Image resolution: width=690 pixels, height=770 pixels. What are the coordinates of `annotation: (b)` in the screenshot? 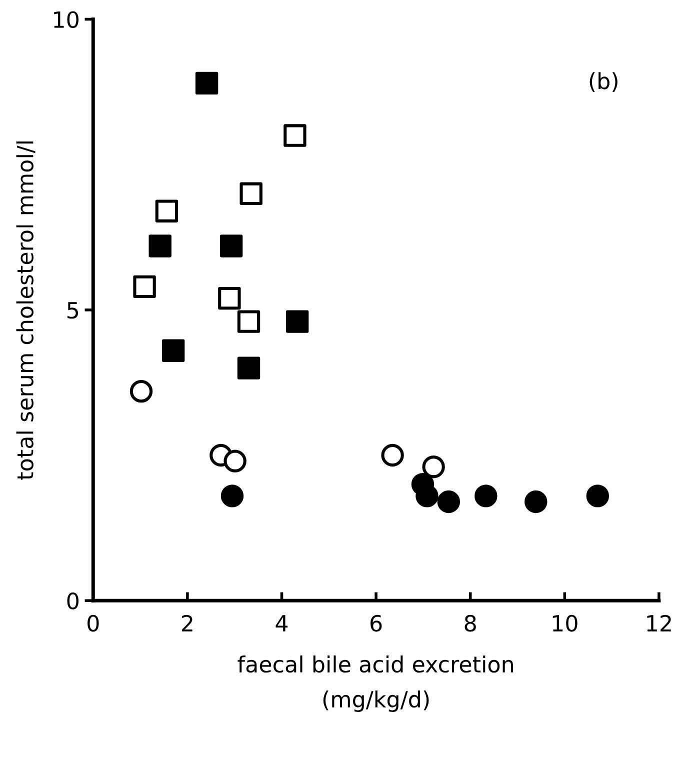 It's located at (604, 82).